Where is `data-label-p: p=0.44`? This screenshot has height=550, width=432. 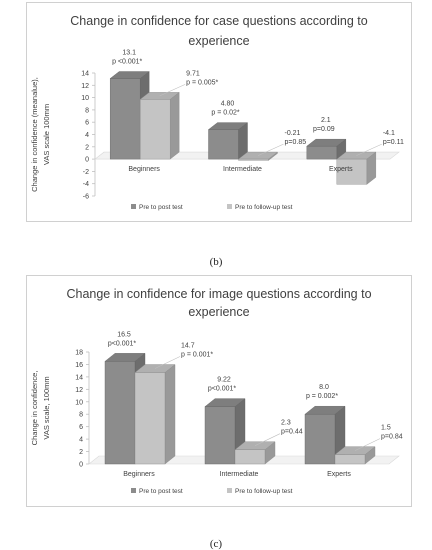 data-label-p: p=0.44 is located at coordinates (292, 432).